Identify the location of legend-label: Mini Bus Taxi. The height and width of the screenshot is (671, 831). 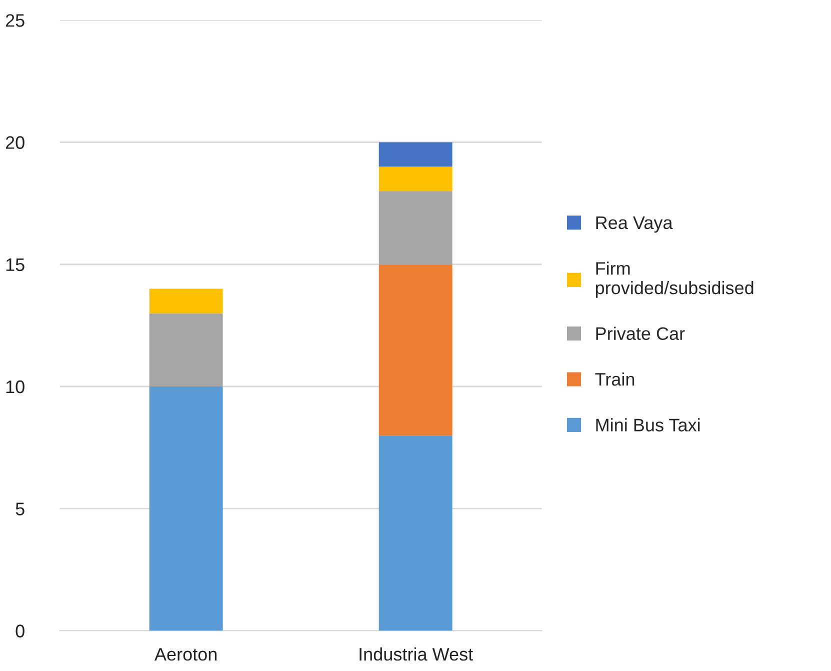
(648, 425).